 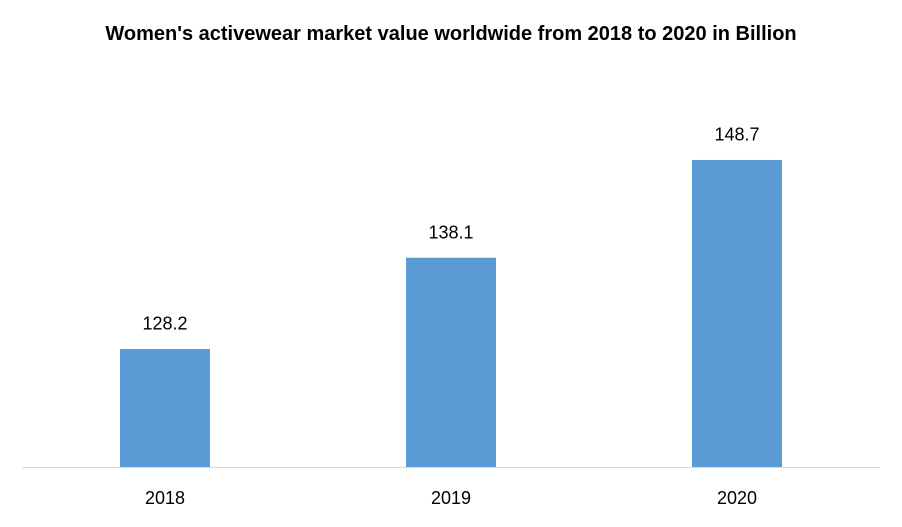 I want to click on x-tick-label: 2019, so click(x=451, y=498).